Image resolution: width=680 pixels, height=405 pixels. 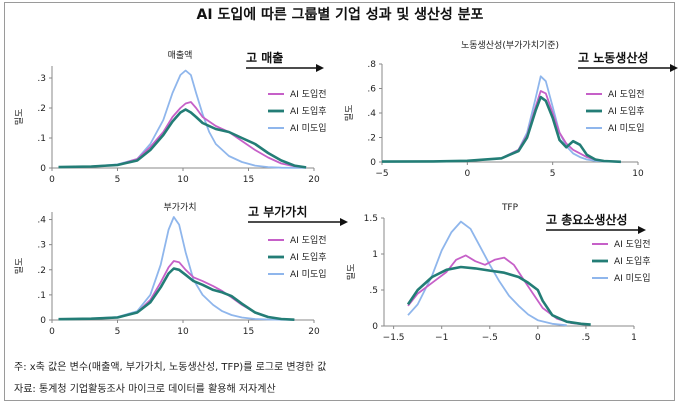 What do you see at coordinates (371, 90) in the screenshot?
I see `y-tick-label: .6` at bounding box center [371, 90].